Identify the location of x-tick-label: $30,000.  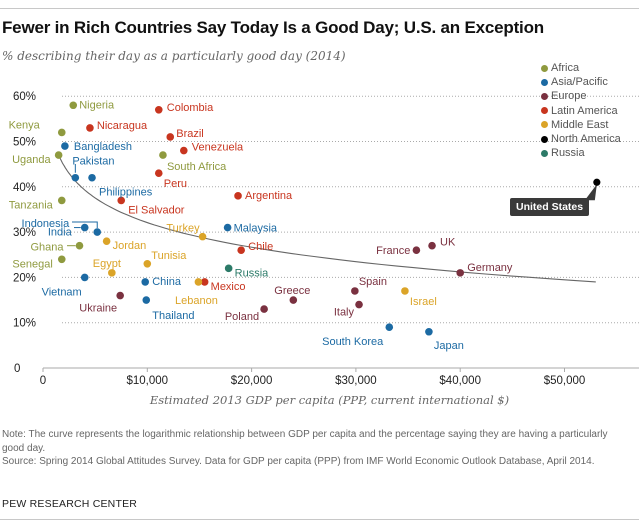
(356, 381).